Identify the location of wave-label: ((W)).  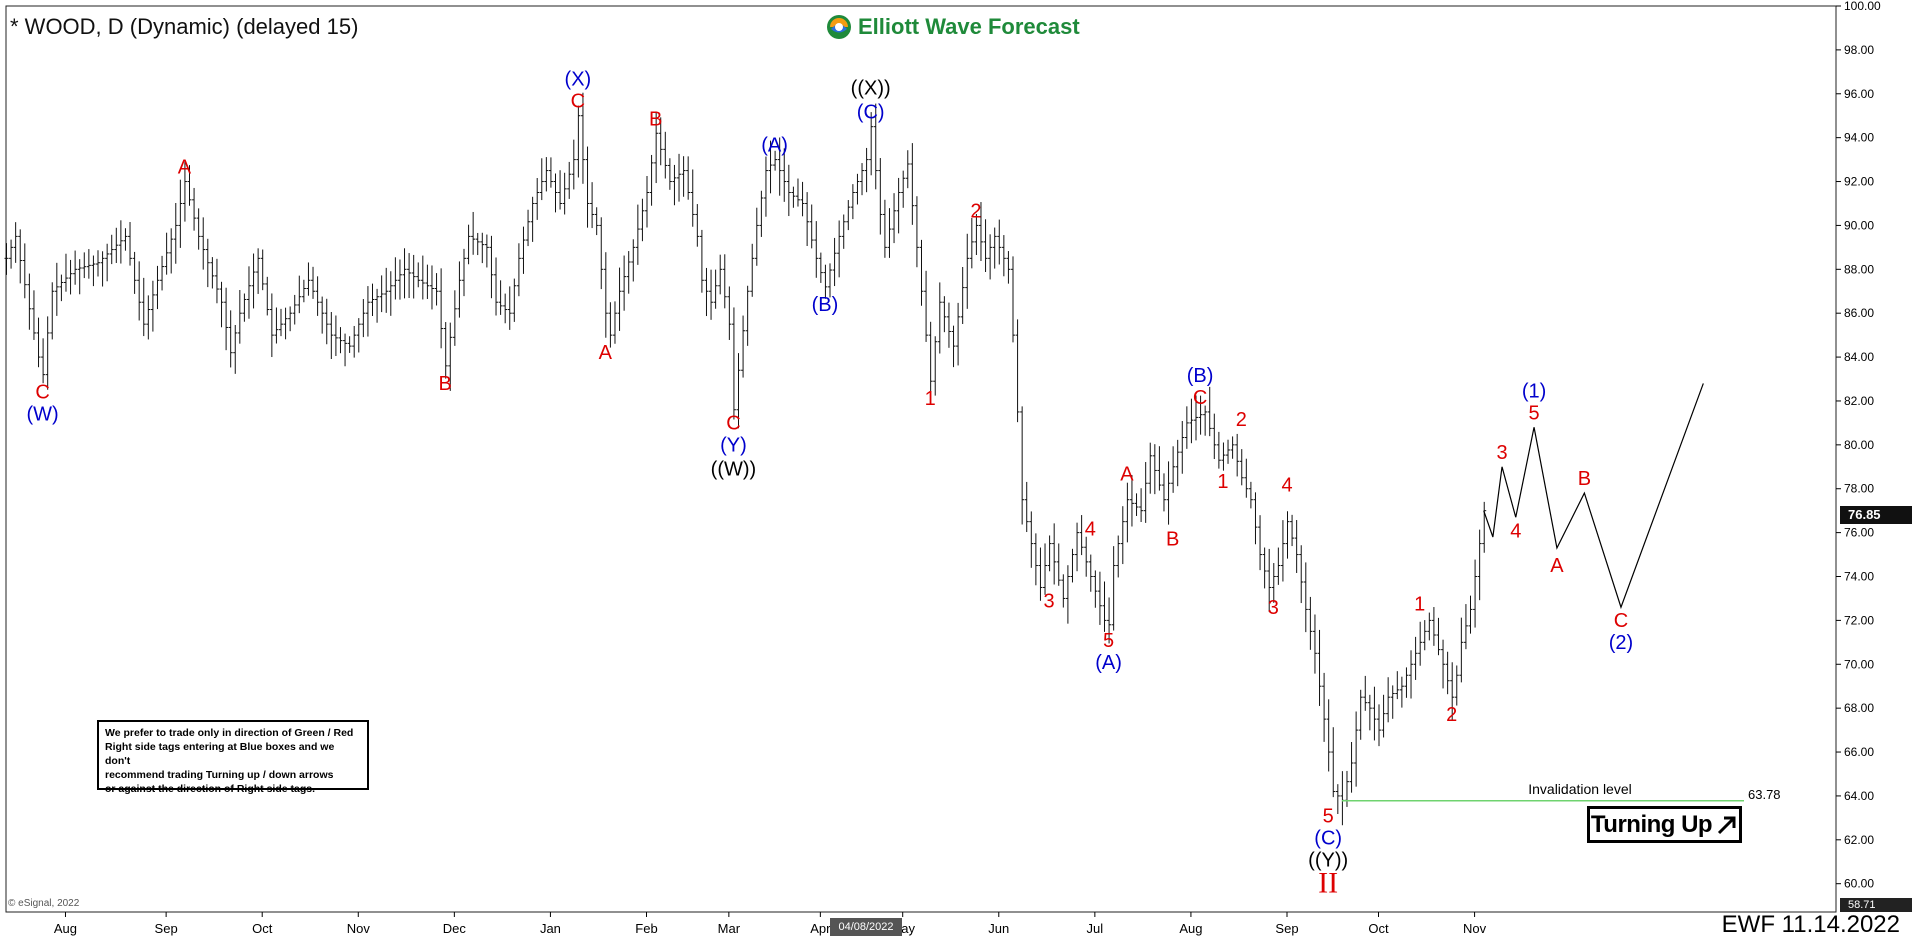
(734, 470).